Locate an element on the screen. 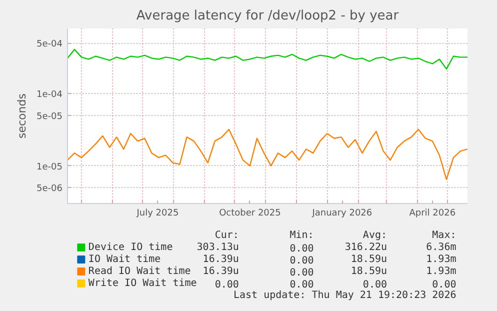 The width and height of the screenshot is (497, 311). text: 316.22u is located at coordinates (366, 247).